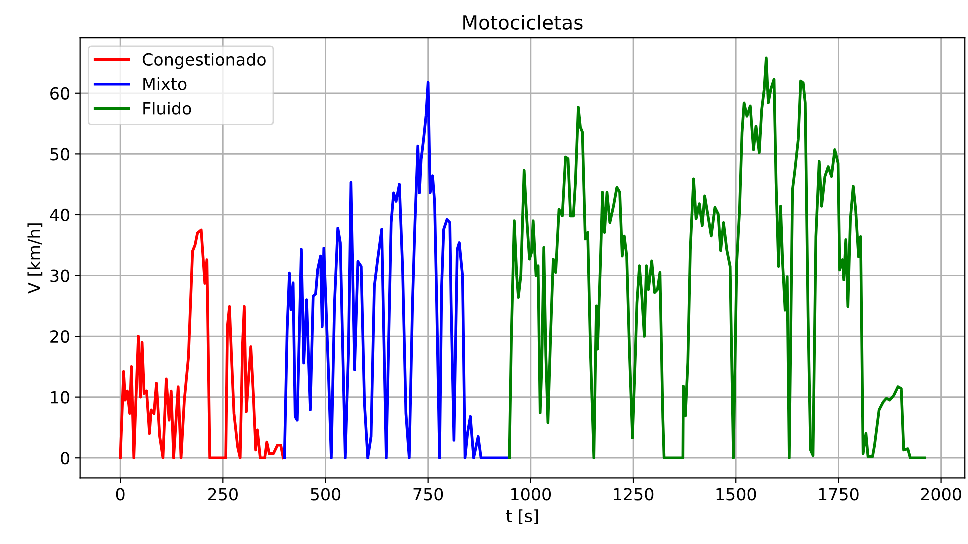 The image size is (968, 544). I want to click on legend-label: Congestionado, so click(204, 61).